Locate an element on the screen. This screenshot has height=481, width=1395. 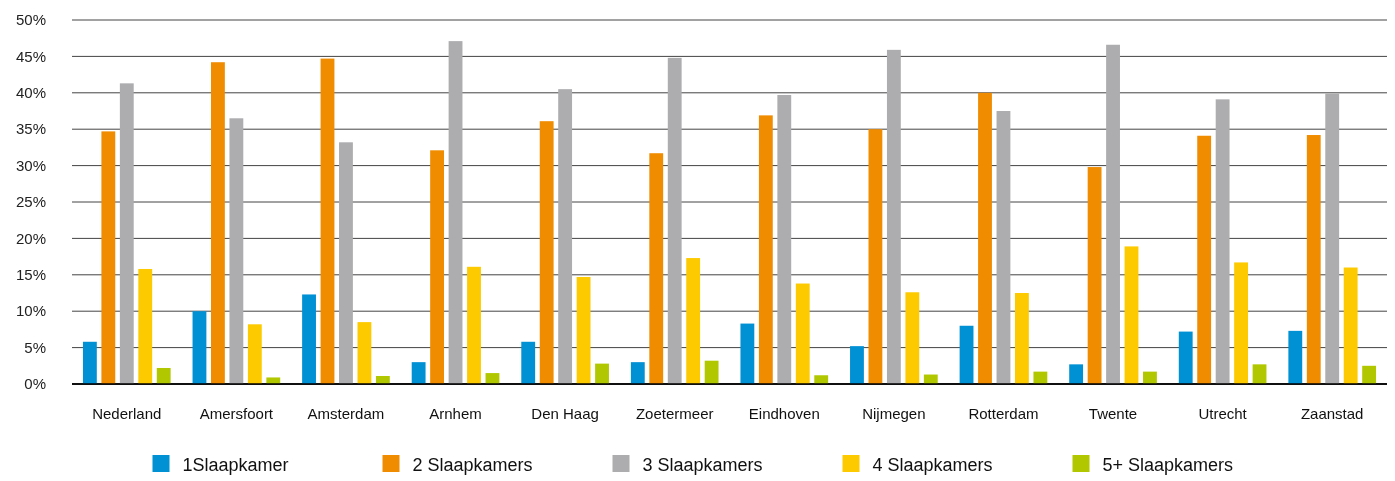
x-tick-label: Zoetermeer is located at coordinates (674, 413).